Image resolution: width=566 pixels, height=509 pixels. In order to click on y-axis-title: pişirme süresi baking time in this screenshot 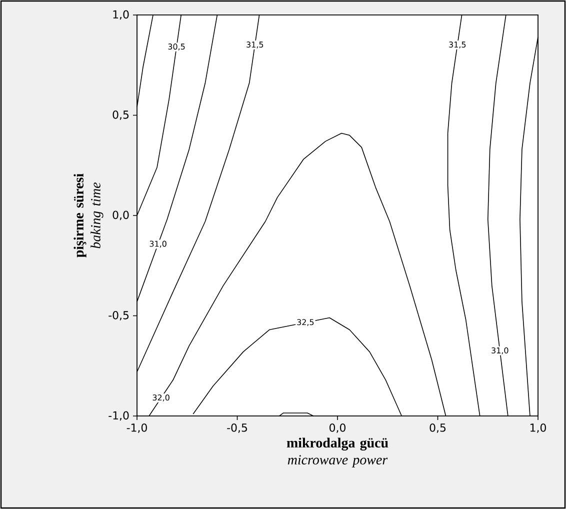, I will do `click(89, 216)`.